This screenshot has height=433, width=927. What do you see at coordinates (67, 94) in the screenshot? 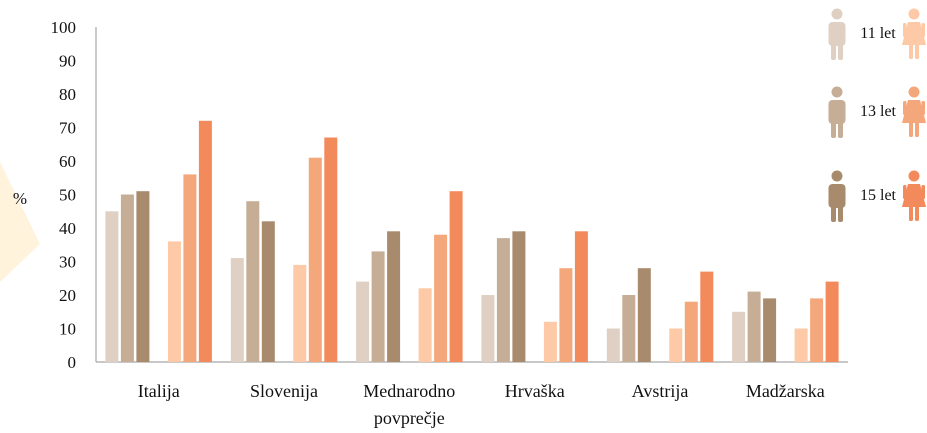
I see `y-tick-label: 80` at bounding box center [67, 94].